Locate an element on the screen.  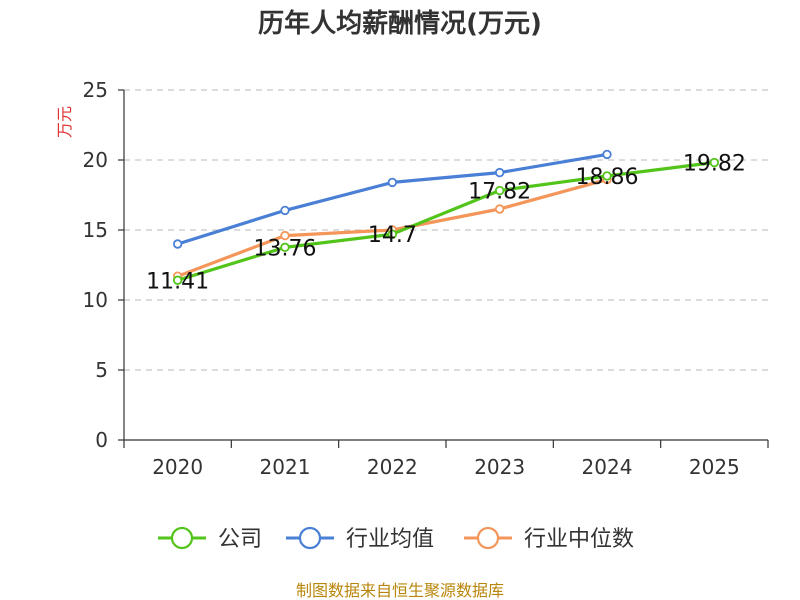
x-tick-label: 2020 is located at coordinates (177, 467).